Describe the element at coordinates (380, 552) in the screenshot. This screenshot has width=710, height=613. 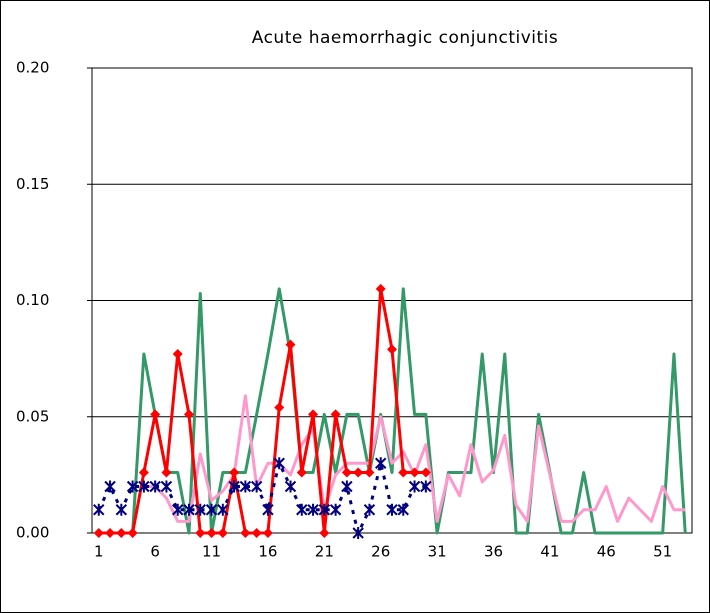
I see `x-tick-label: 26` at that location.